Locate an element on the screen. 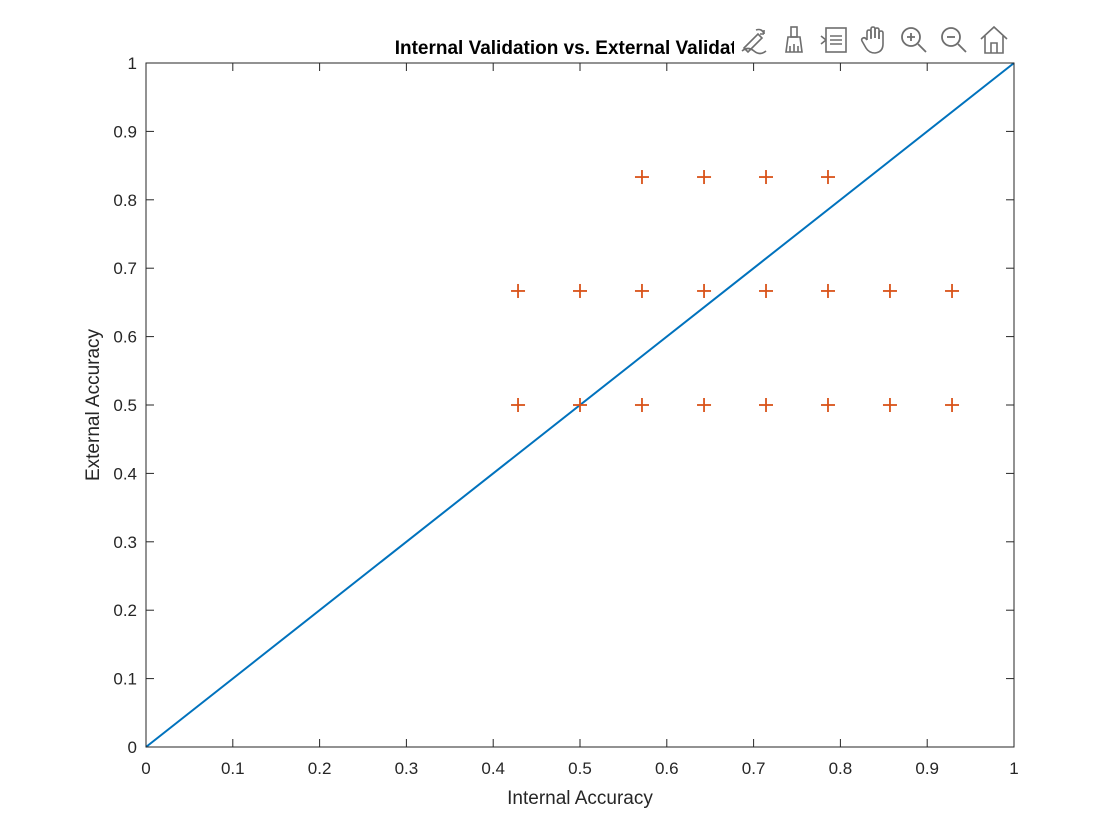  data-tips-icon is located at coordinates (833, 40).